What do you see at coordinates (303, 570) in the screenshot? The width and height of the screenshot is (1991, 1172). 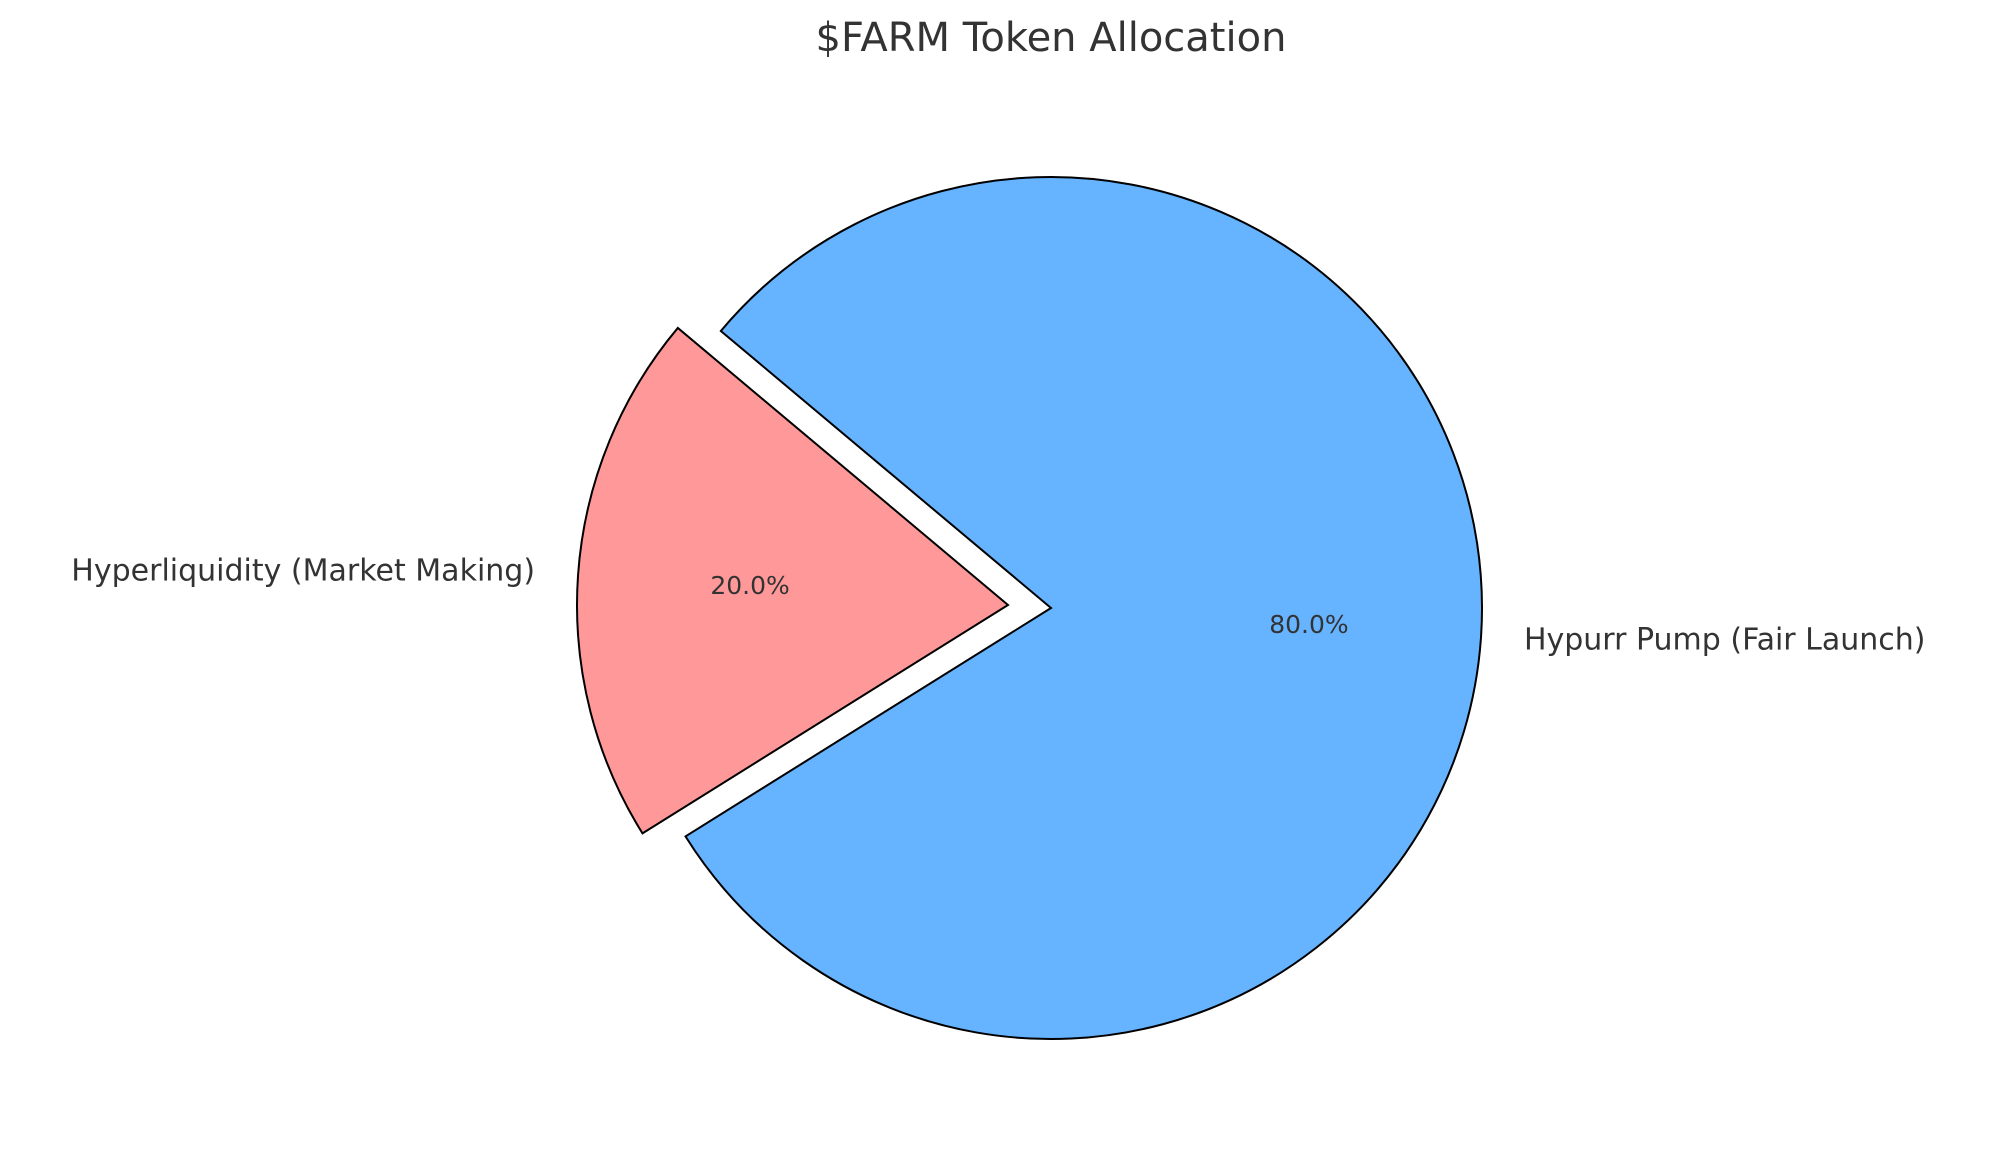 I see `slice-label: Hyperliquidity (Market Making)` at bounding box center [303, 570].